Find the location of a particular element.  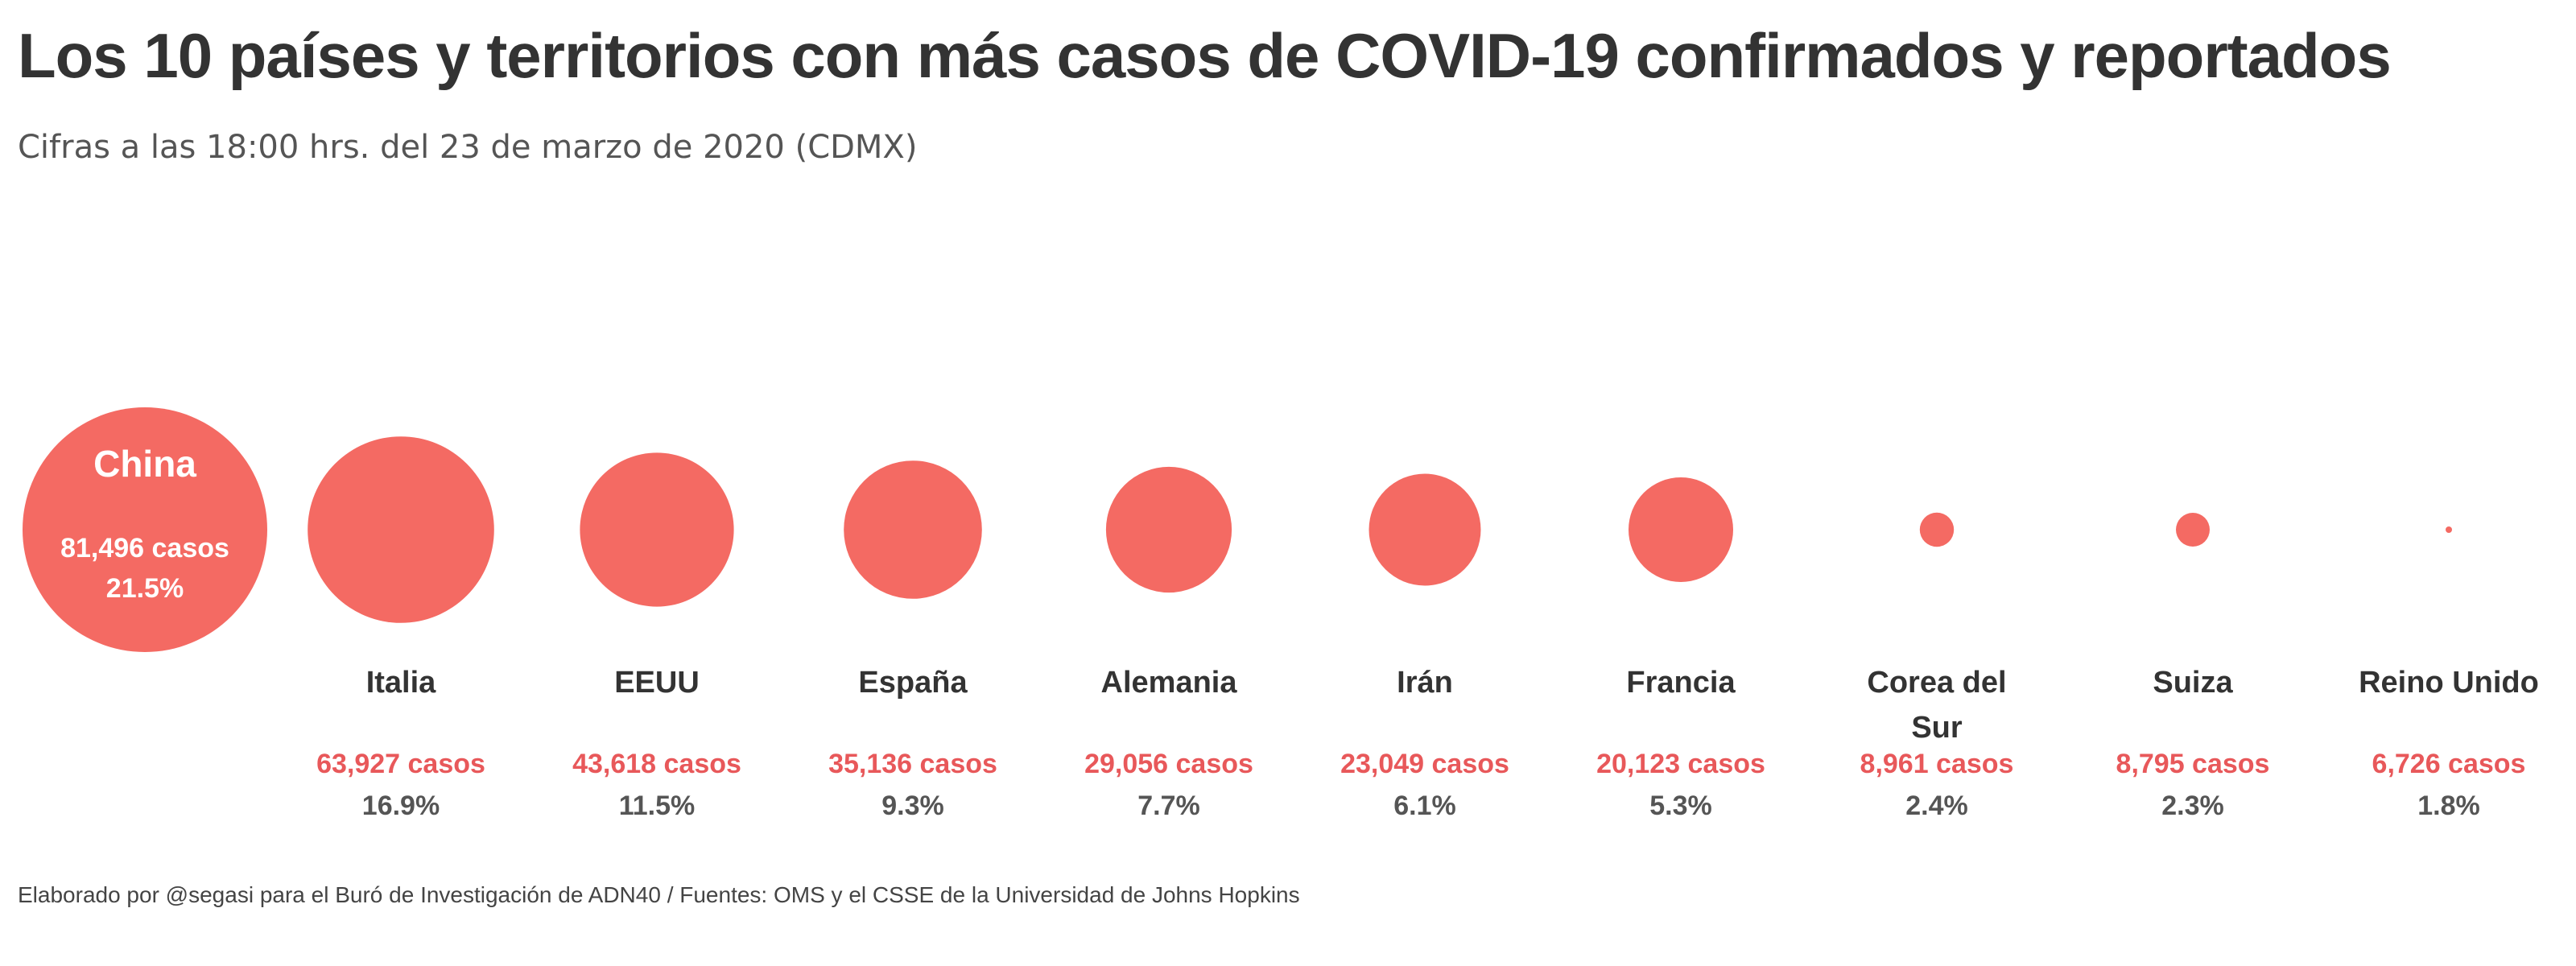

label-corea-del-sur-line-2: Sur is located at coordinates (1937, 728).